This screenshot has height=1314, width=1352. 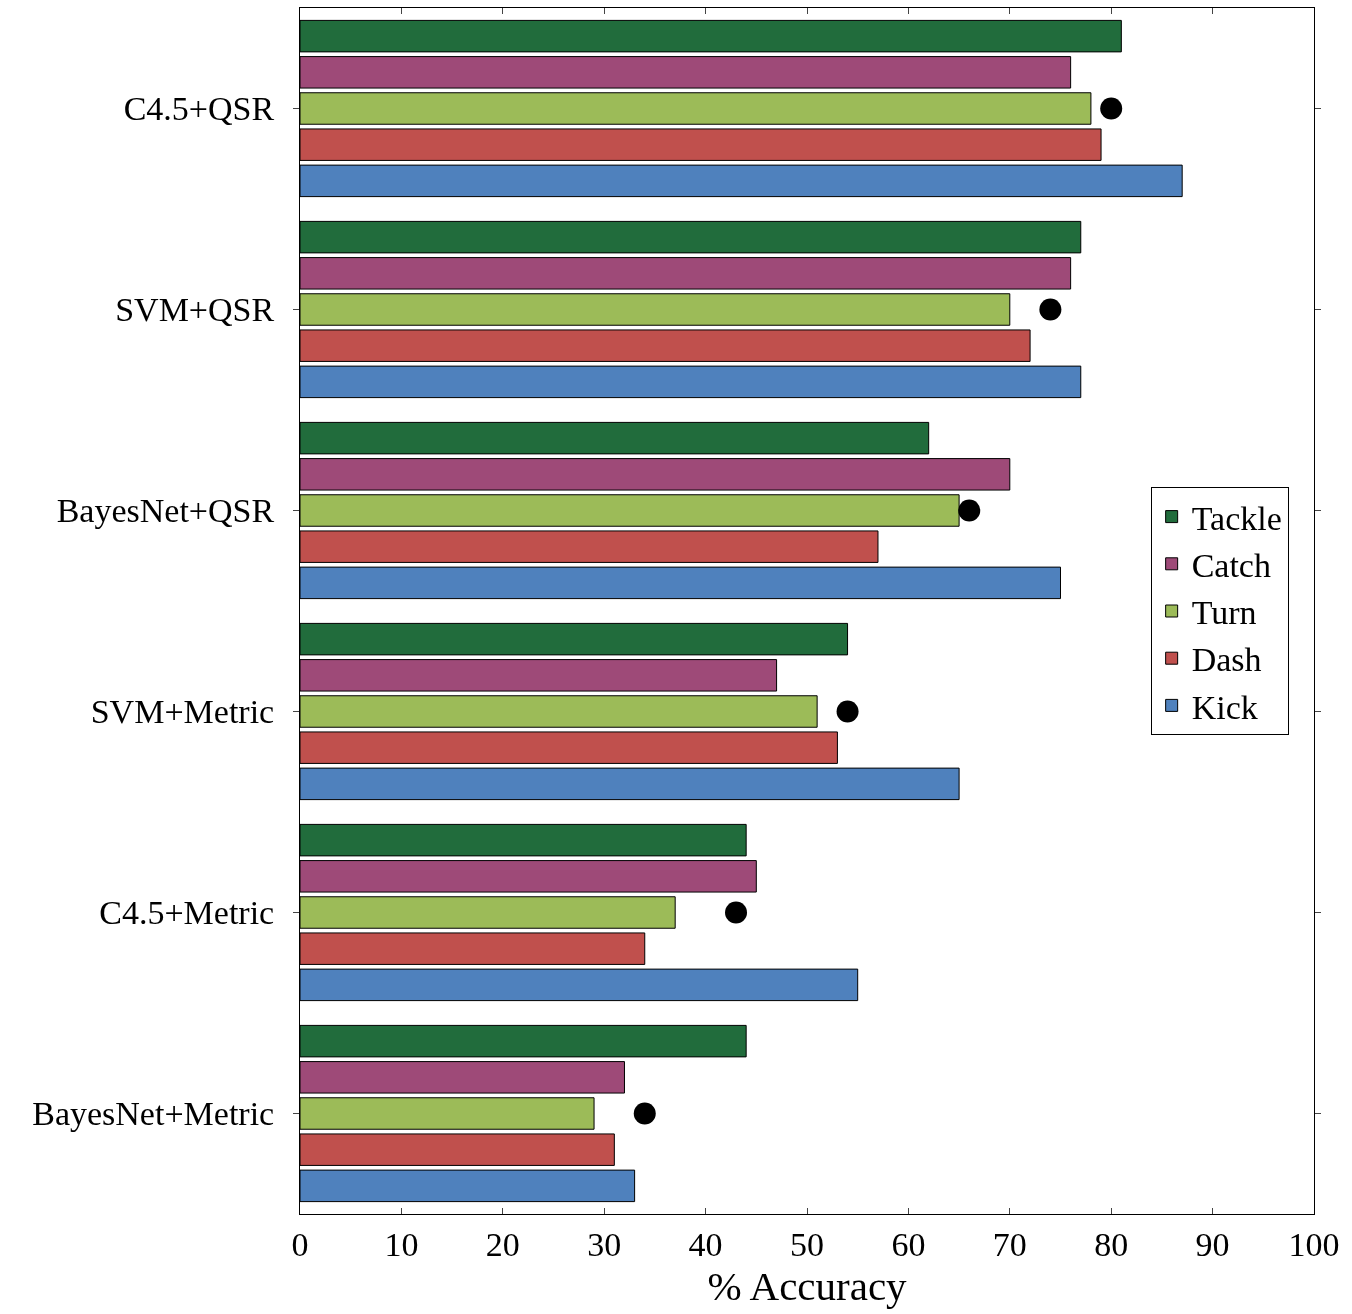 What do you see at coordinates (1009, 1244) in the screenshot?
I see `x-tick-label: 70` at bounding box center [1009, 1244].